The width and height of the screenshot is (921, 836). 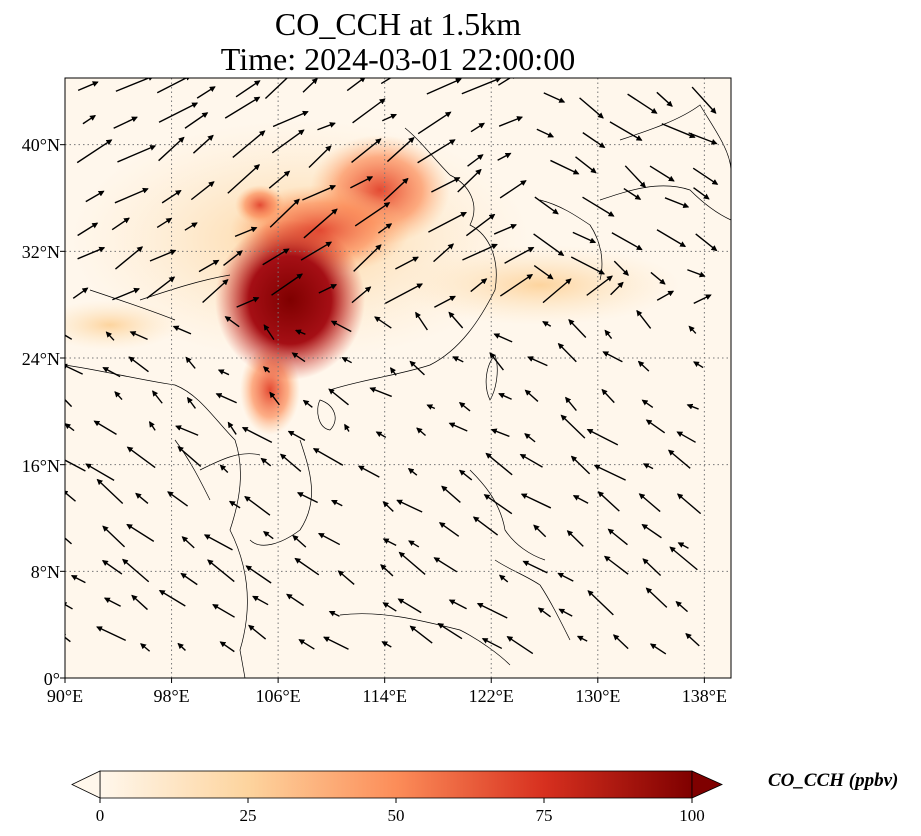 I want to click on lat-tick-label: 8°N, so click(x=45, y=572).